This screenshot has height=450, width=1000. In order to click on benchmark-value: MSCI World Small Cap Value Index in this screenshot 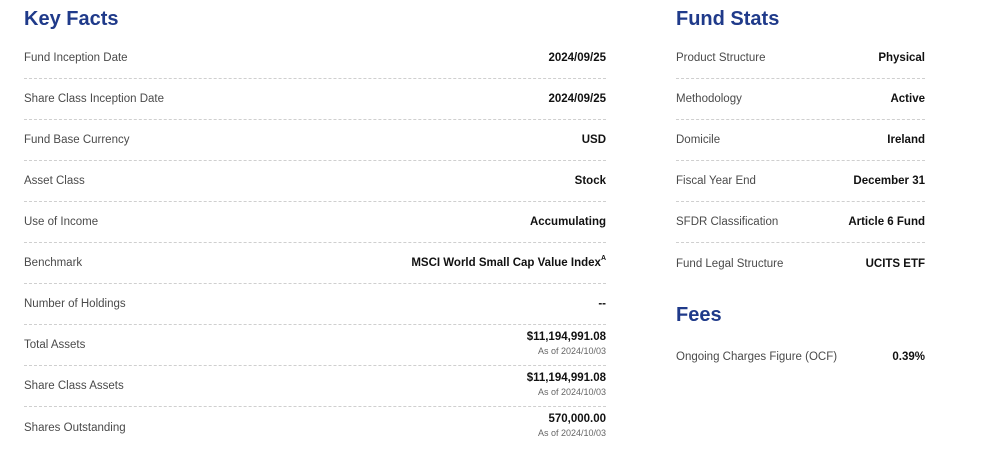, I will do `click(506, 263)`.